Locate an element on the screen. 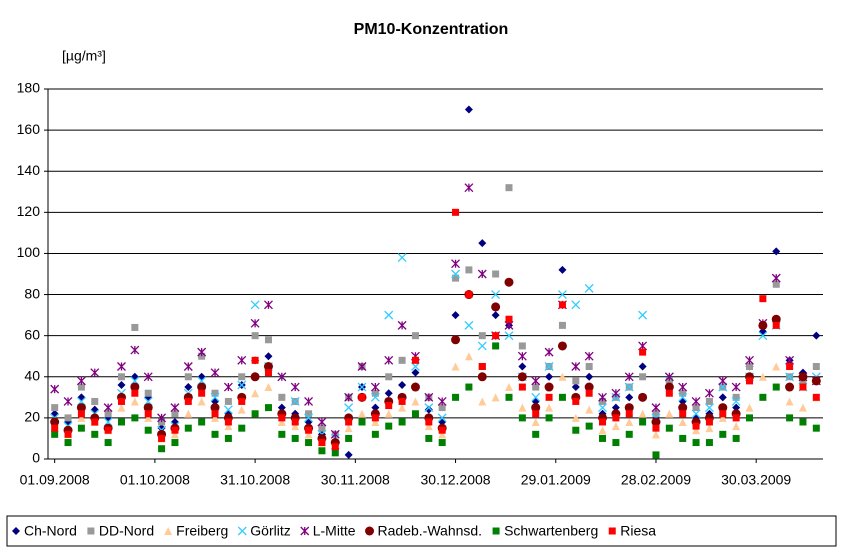  x-tick-label: 30.11.2008 is located at coordinates (355, 480).